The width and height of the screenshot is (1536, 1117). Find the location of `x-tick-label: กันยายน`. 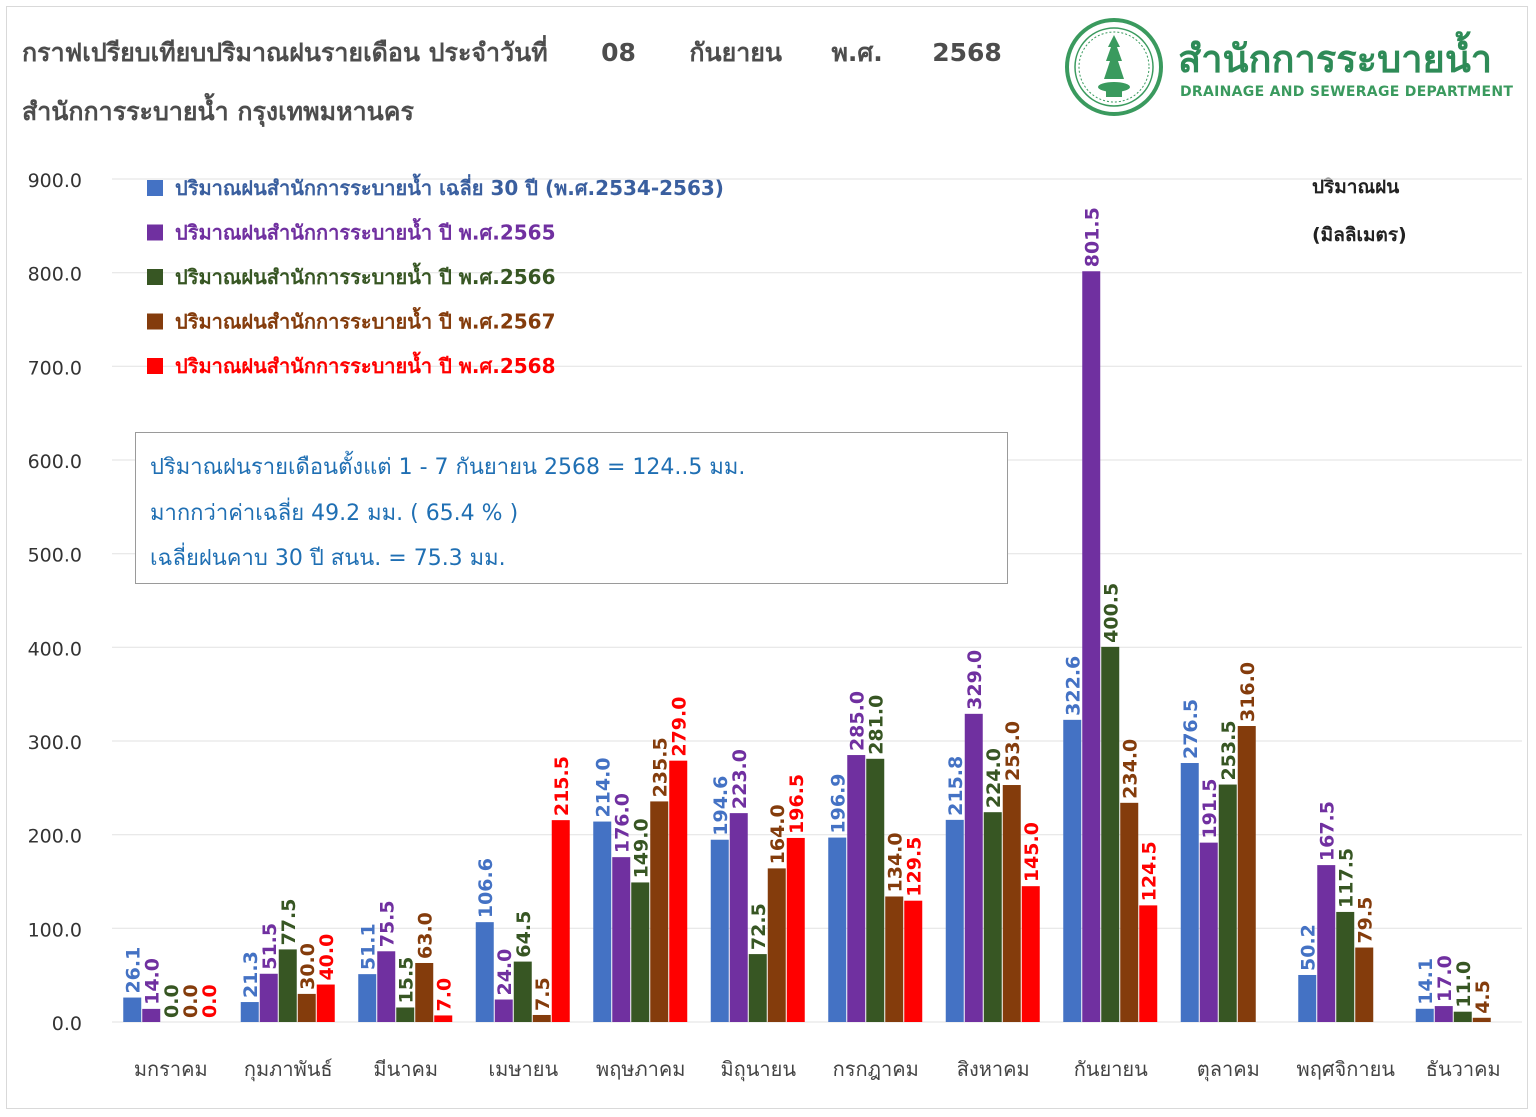

x-tick-label: กันยายน is located at coordinates (1111, 1069).